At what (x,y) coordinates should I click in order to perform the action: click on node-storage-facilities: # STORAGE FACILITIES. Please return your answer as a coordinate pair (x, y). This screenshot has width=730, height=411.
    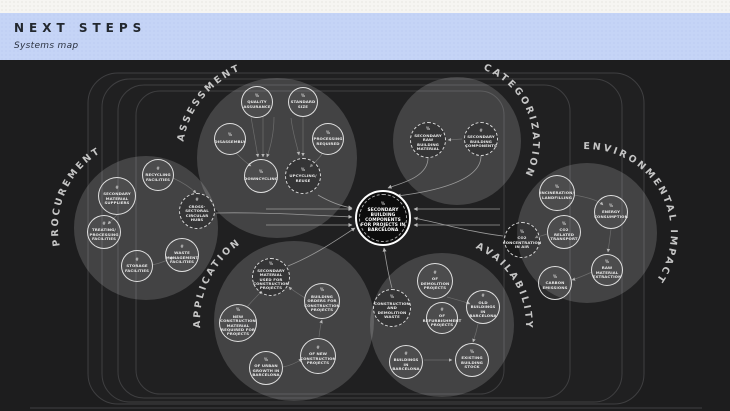
    Looking at the image, I should click on (137, 266).